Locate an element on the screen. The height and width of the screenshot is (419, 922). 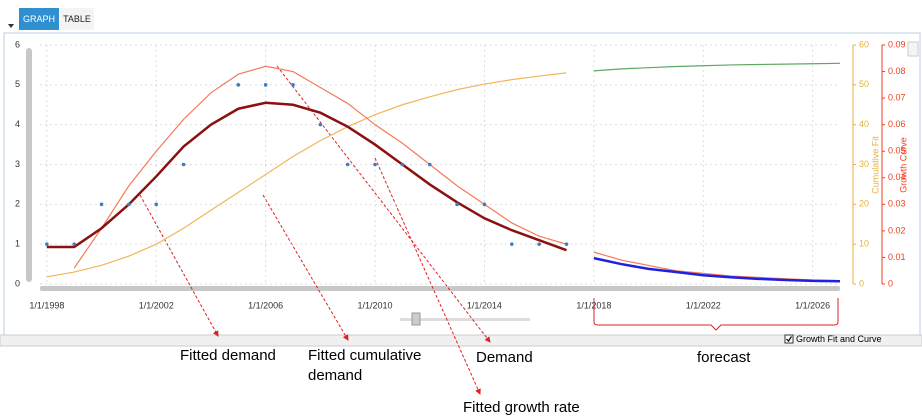
checkbox is located at coordinates (789, 339).